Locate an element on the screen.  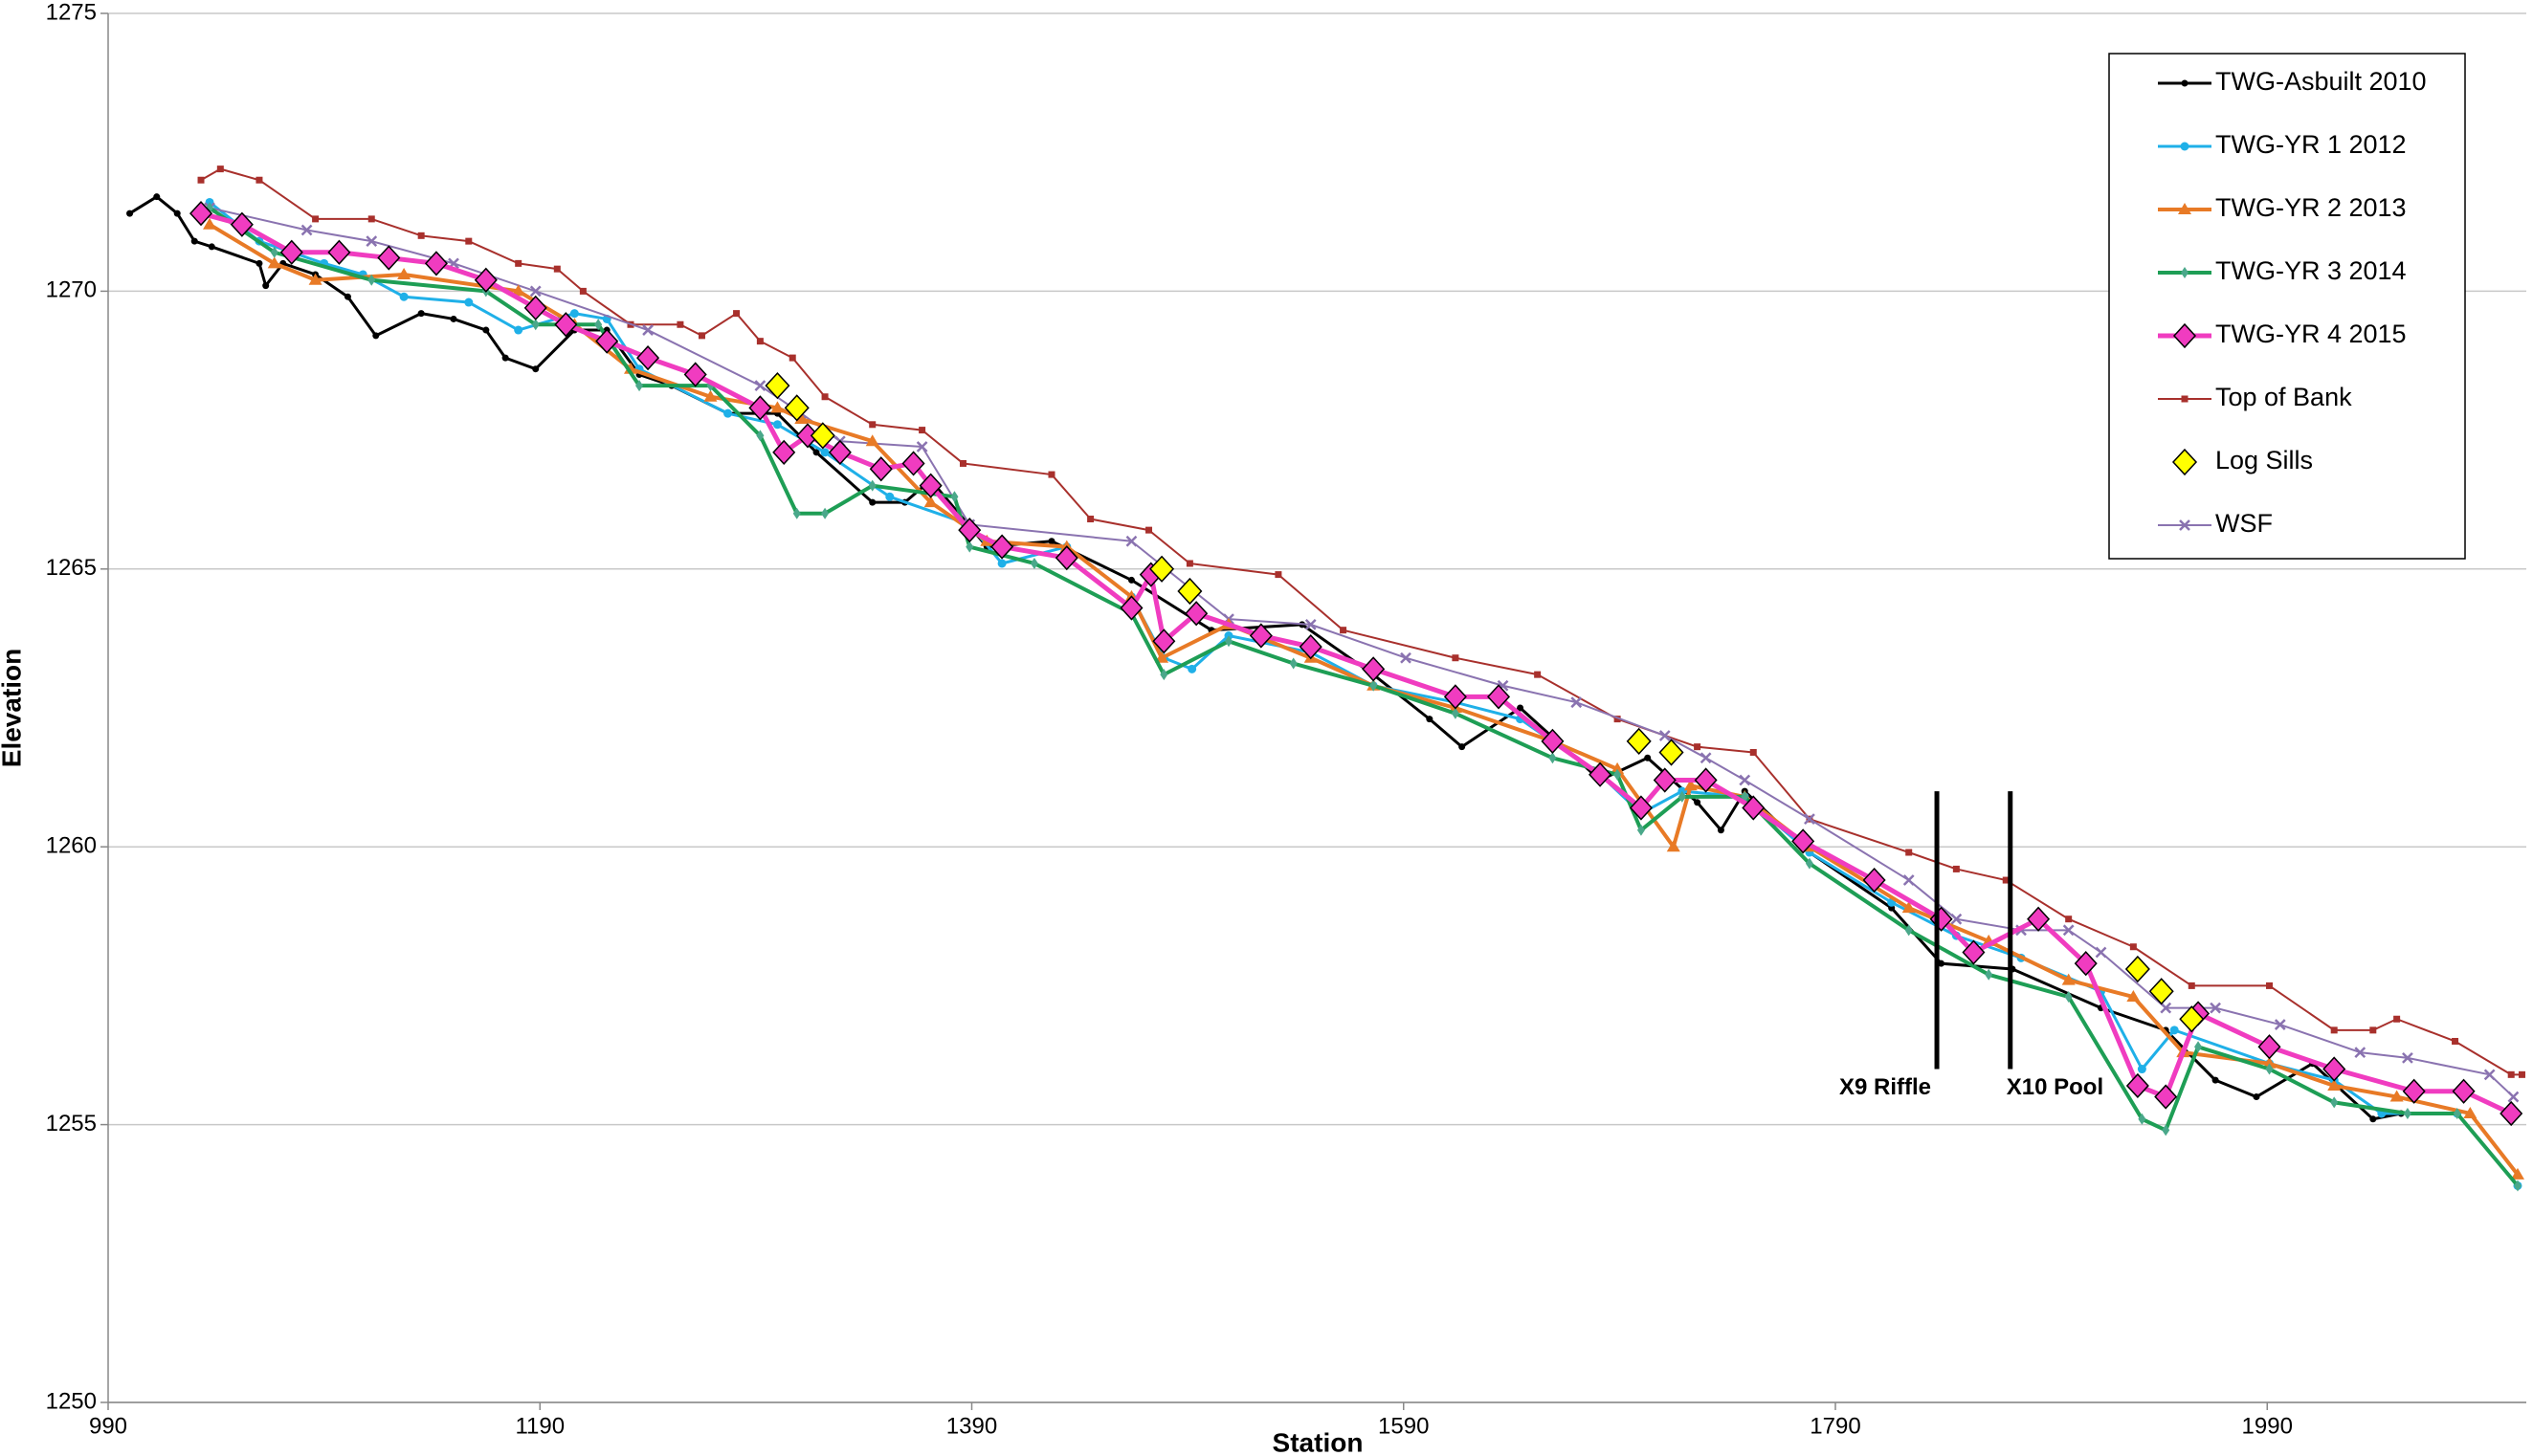
legend-label: Log Sills is located at coordinates (2264, 460).